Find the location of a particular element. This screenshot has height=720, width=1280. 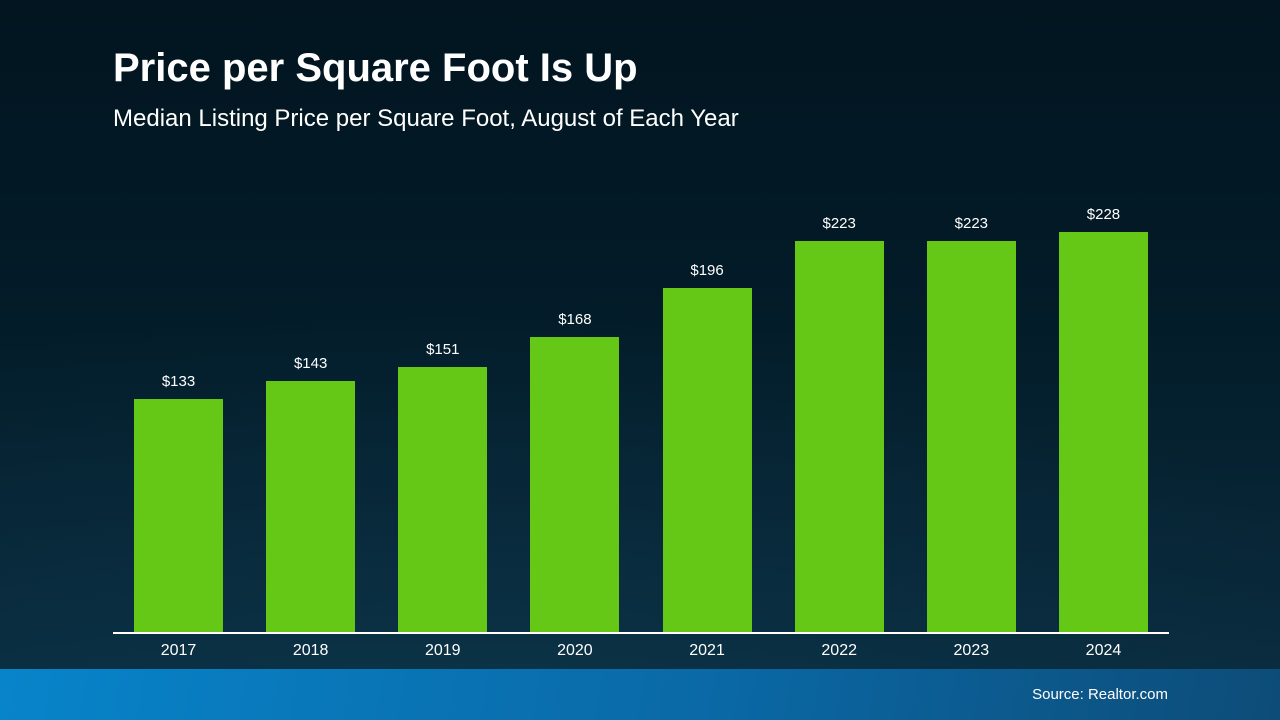

bar-column: $133 2017 is located at coordinates (178, 424).